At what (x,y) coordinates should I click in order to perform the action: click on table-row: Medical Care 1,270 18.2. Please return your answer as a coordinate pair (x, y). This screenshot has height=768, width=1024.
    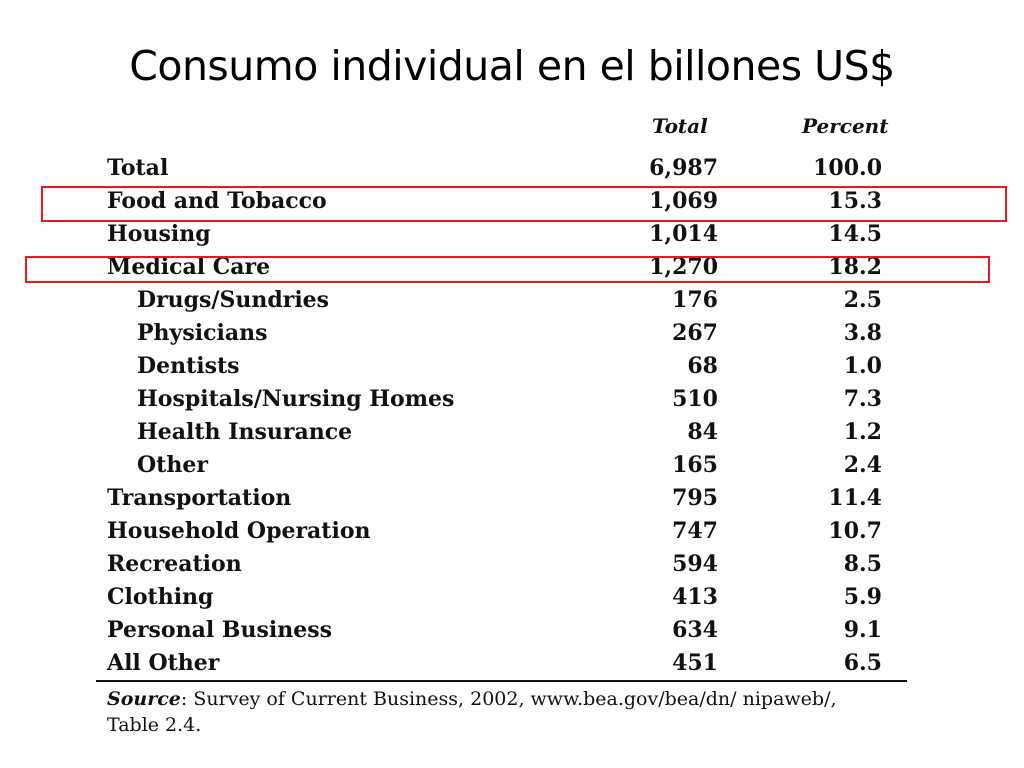
    Looking at the image, I should click on (512, 270).